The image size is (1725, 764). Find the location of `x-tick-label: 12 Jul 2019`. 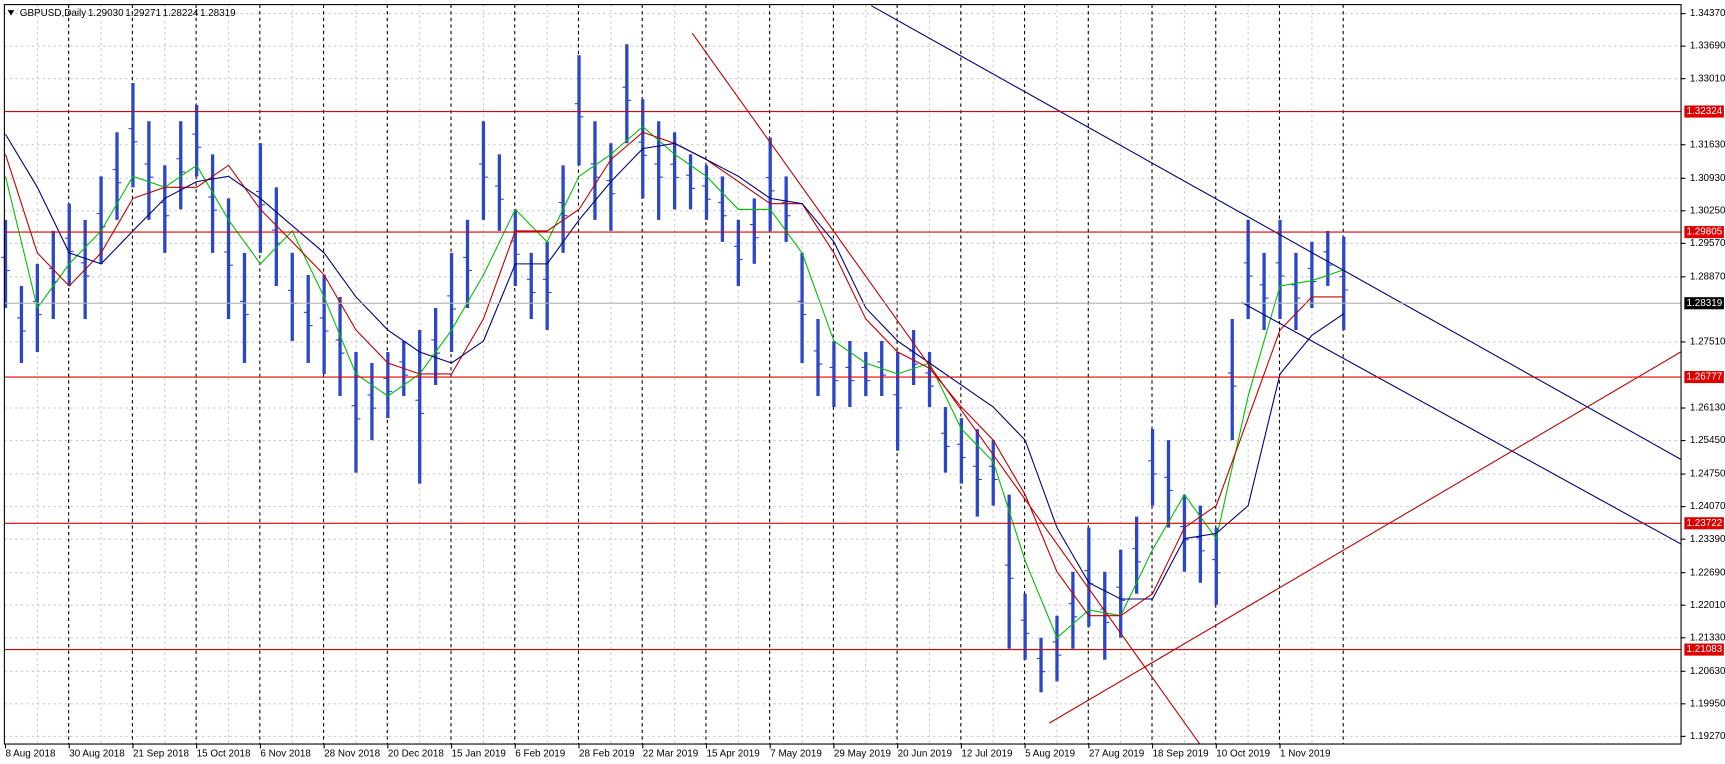

x-tick-label: 12 Jul 2019 is located at coordinates (987, 754).